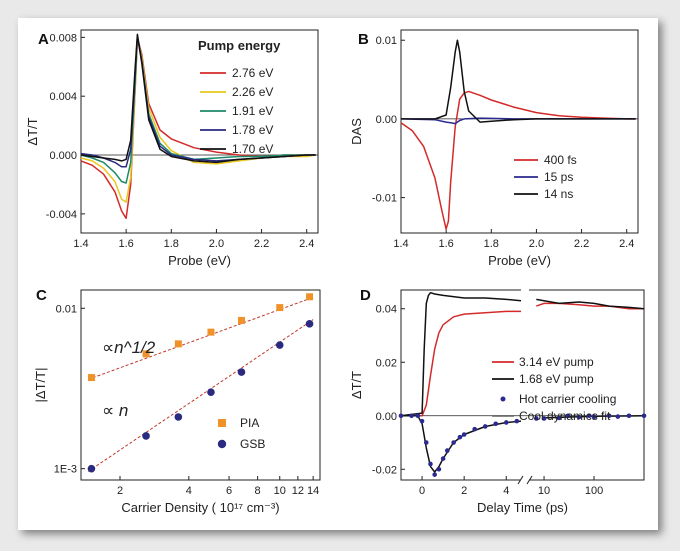 The height and width of the screenshot is (551, 680). I want to click on chart-a-xtick-label: 1.8, so click(171, 244).